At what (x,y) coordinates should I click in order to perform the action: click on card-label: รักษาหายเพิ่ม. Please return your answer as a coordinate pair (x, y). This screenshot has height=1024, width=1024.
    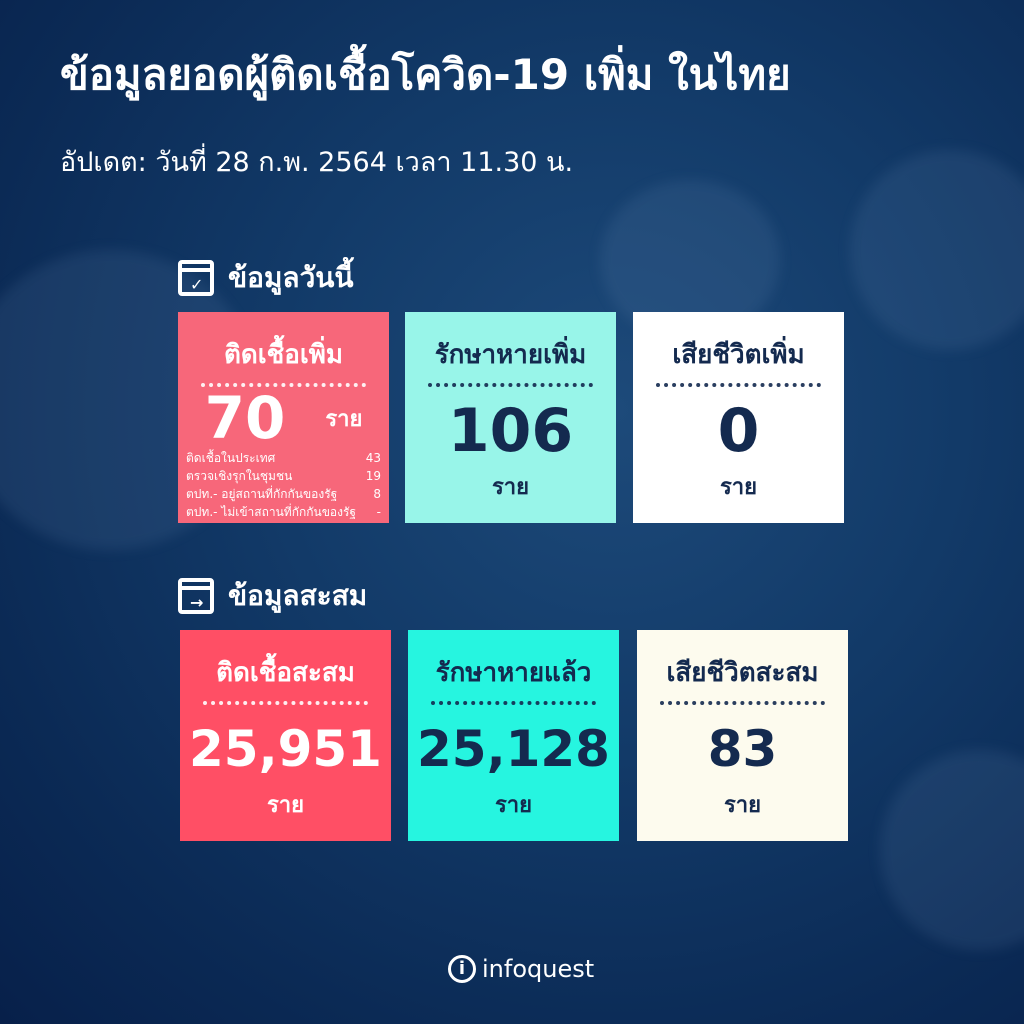
    Looking at the image, I should click on (510, 355).